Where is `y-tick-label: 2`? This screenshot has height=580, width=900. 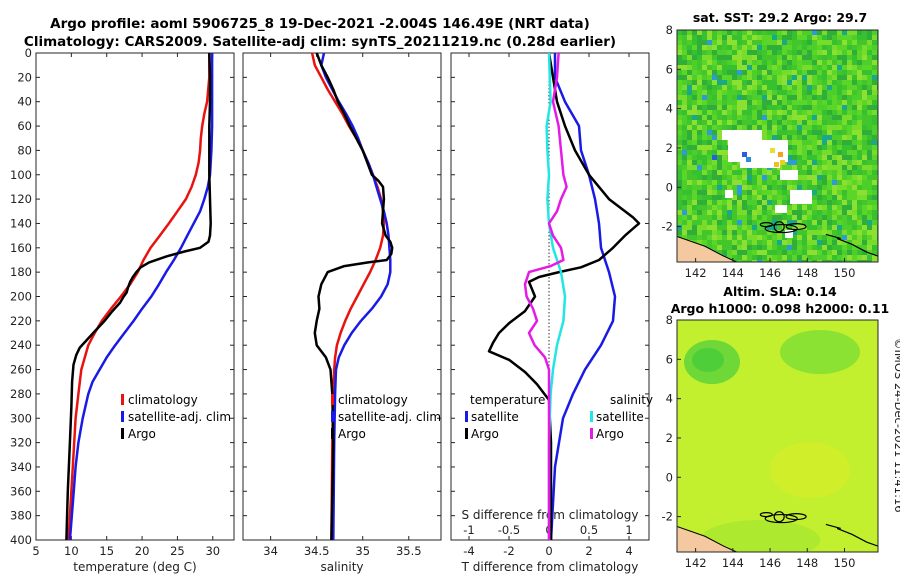 y-tick-label: 2 is located at coordinates (669, 148).